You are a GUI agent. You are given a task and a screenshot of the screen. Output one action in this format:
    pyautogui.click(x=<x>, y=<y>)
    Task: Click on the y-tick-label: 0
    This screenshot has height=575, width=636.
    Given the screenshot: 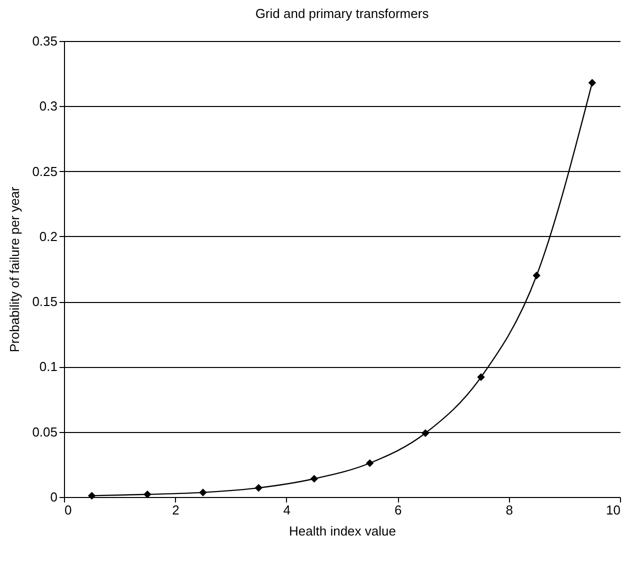 What is the action you would take?
    pyautogui.click(x=54, y=497)
    